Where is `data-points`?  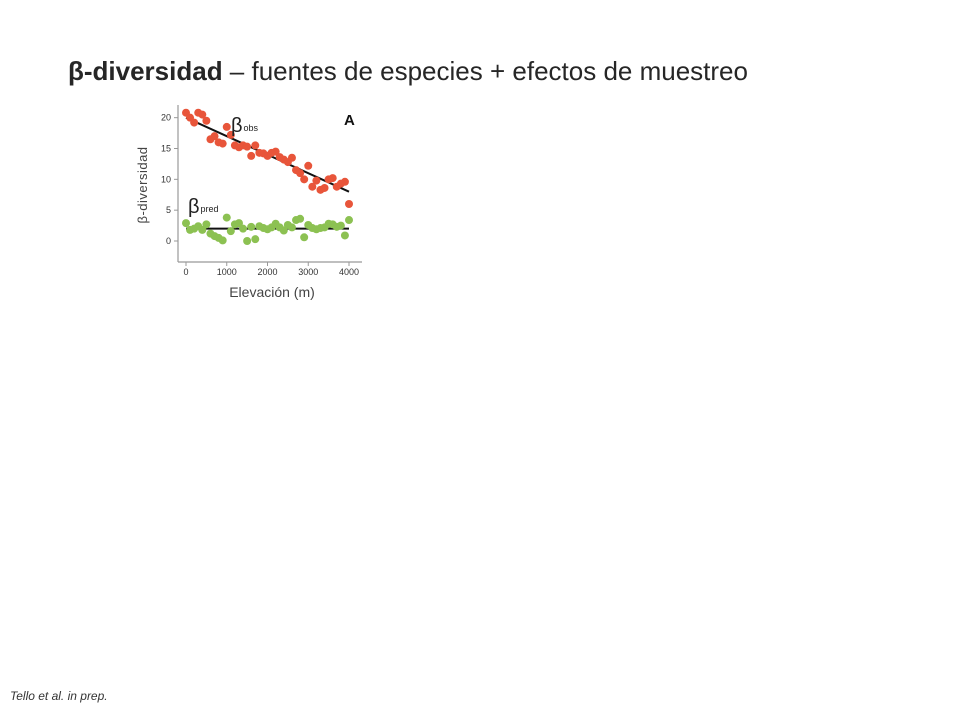 data-points is located at coordinates (267, 176).